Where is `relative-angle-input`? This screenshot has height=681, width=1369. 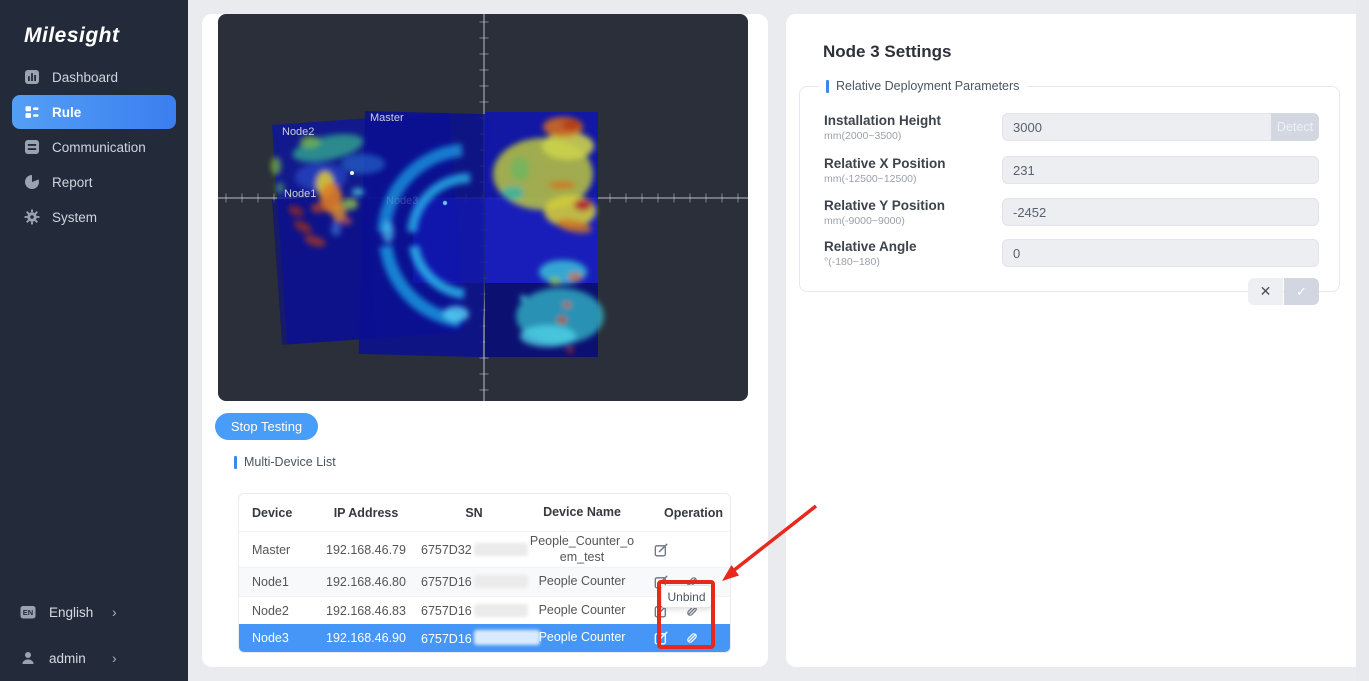
relative-angle-input is located at coordinates (1160, 253).